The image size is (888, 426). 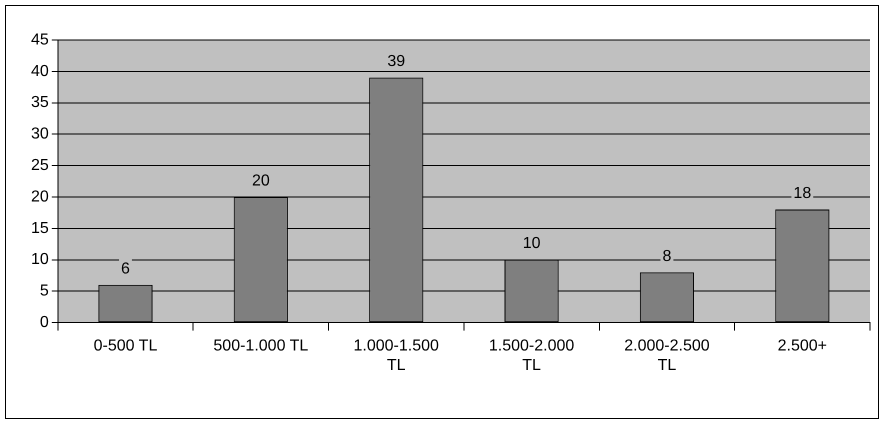 I want to click on x-tick-label: 1.000-1.500 TL, so click(x=397, y=356).